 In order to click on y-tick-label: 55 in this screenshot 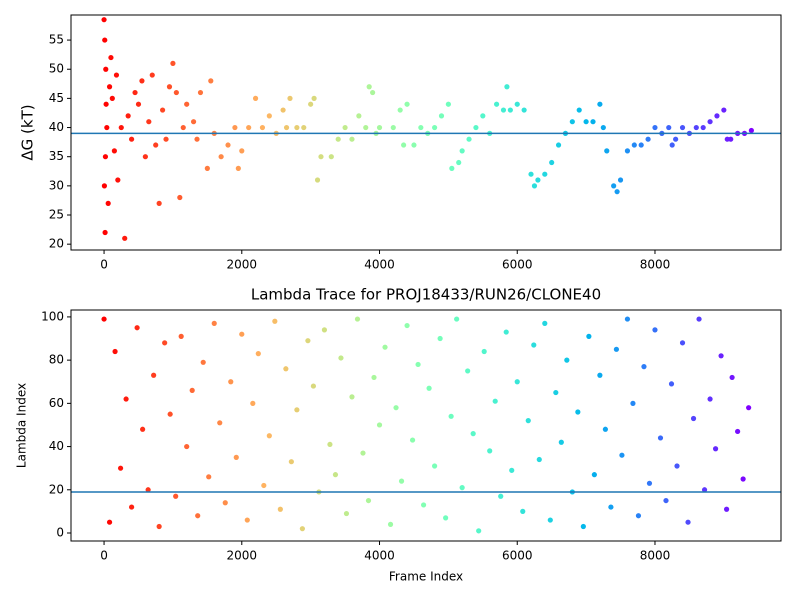, I will do `click(56, 40)`.